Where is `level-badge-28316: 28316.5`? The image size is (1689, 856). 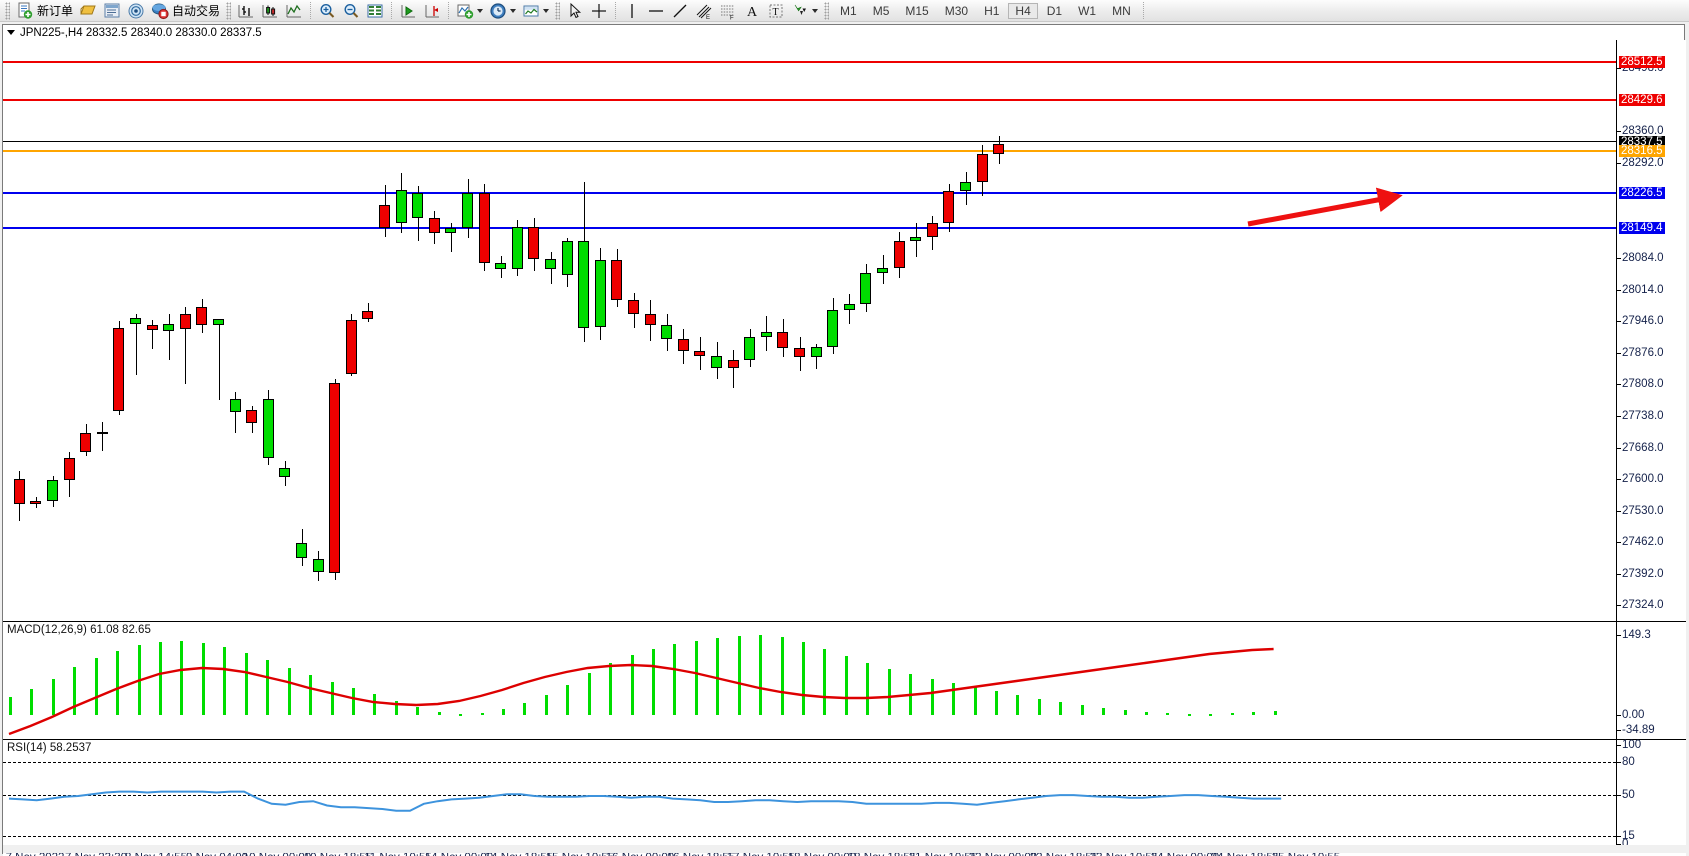
level-badge-28316: 28316.5 is located at coordinates (1642, 151).